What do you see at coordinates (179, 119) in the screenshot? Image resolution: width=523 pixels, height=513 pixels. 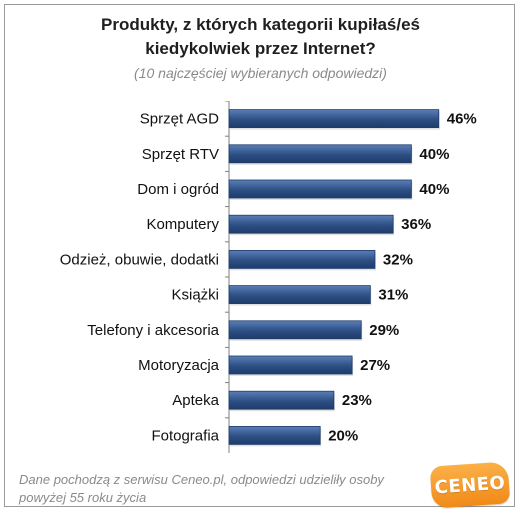 I see `category-label: Sprzęt AGD` at bounding box center [179, 119].